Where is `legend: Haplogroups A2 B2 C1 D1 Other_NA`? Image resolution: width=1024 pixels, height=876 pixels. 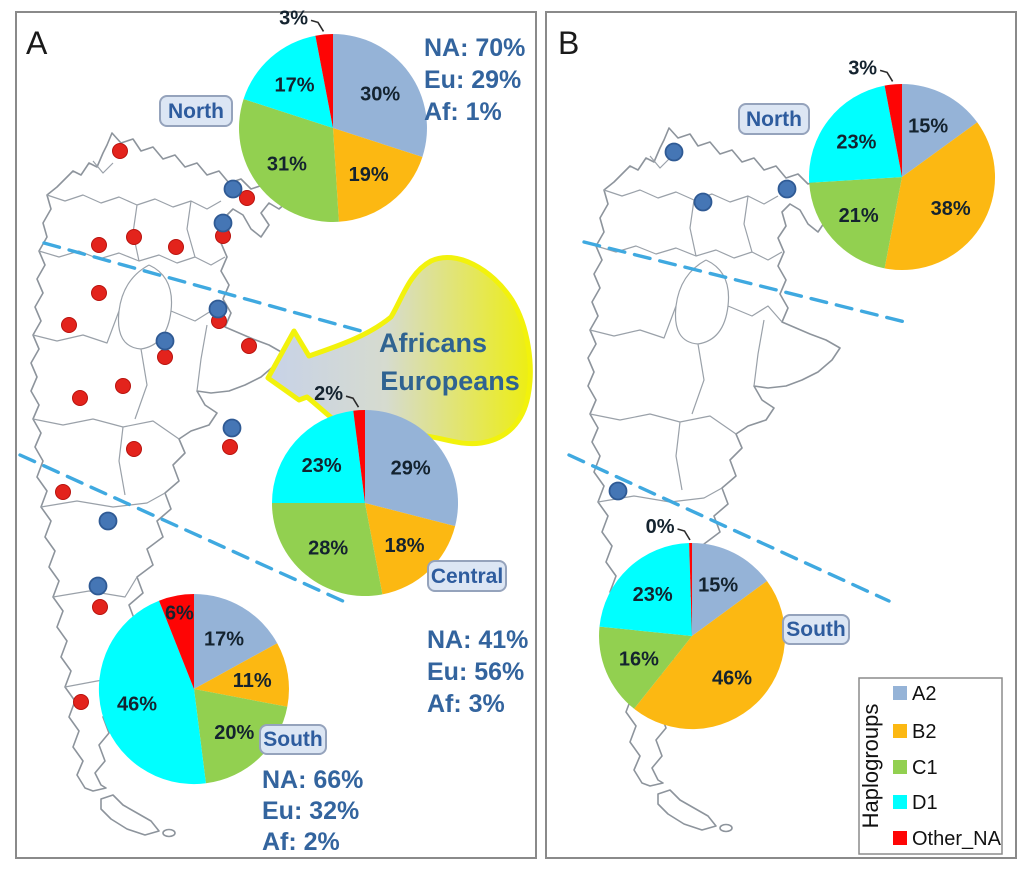
legend: Haplogroups A2 B2 C1 D1 Other_NA is located at coordinates (930, 766).